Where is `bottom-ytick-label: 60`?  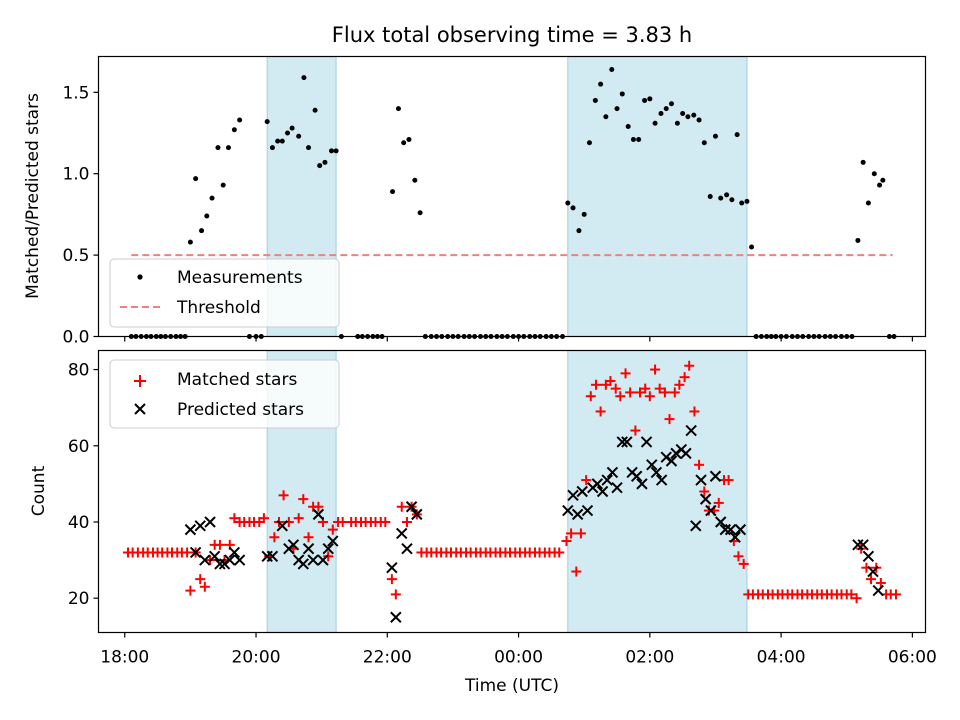
bottom-ytick-label: 60 is located at coordinates (79, 447).